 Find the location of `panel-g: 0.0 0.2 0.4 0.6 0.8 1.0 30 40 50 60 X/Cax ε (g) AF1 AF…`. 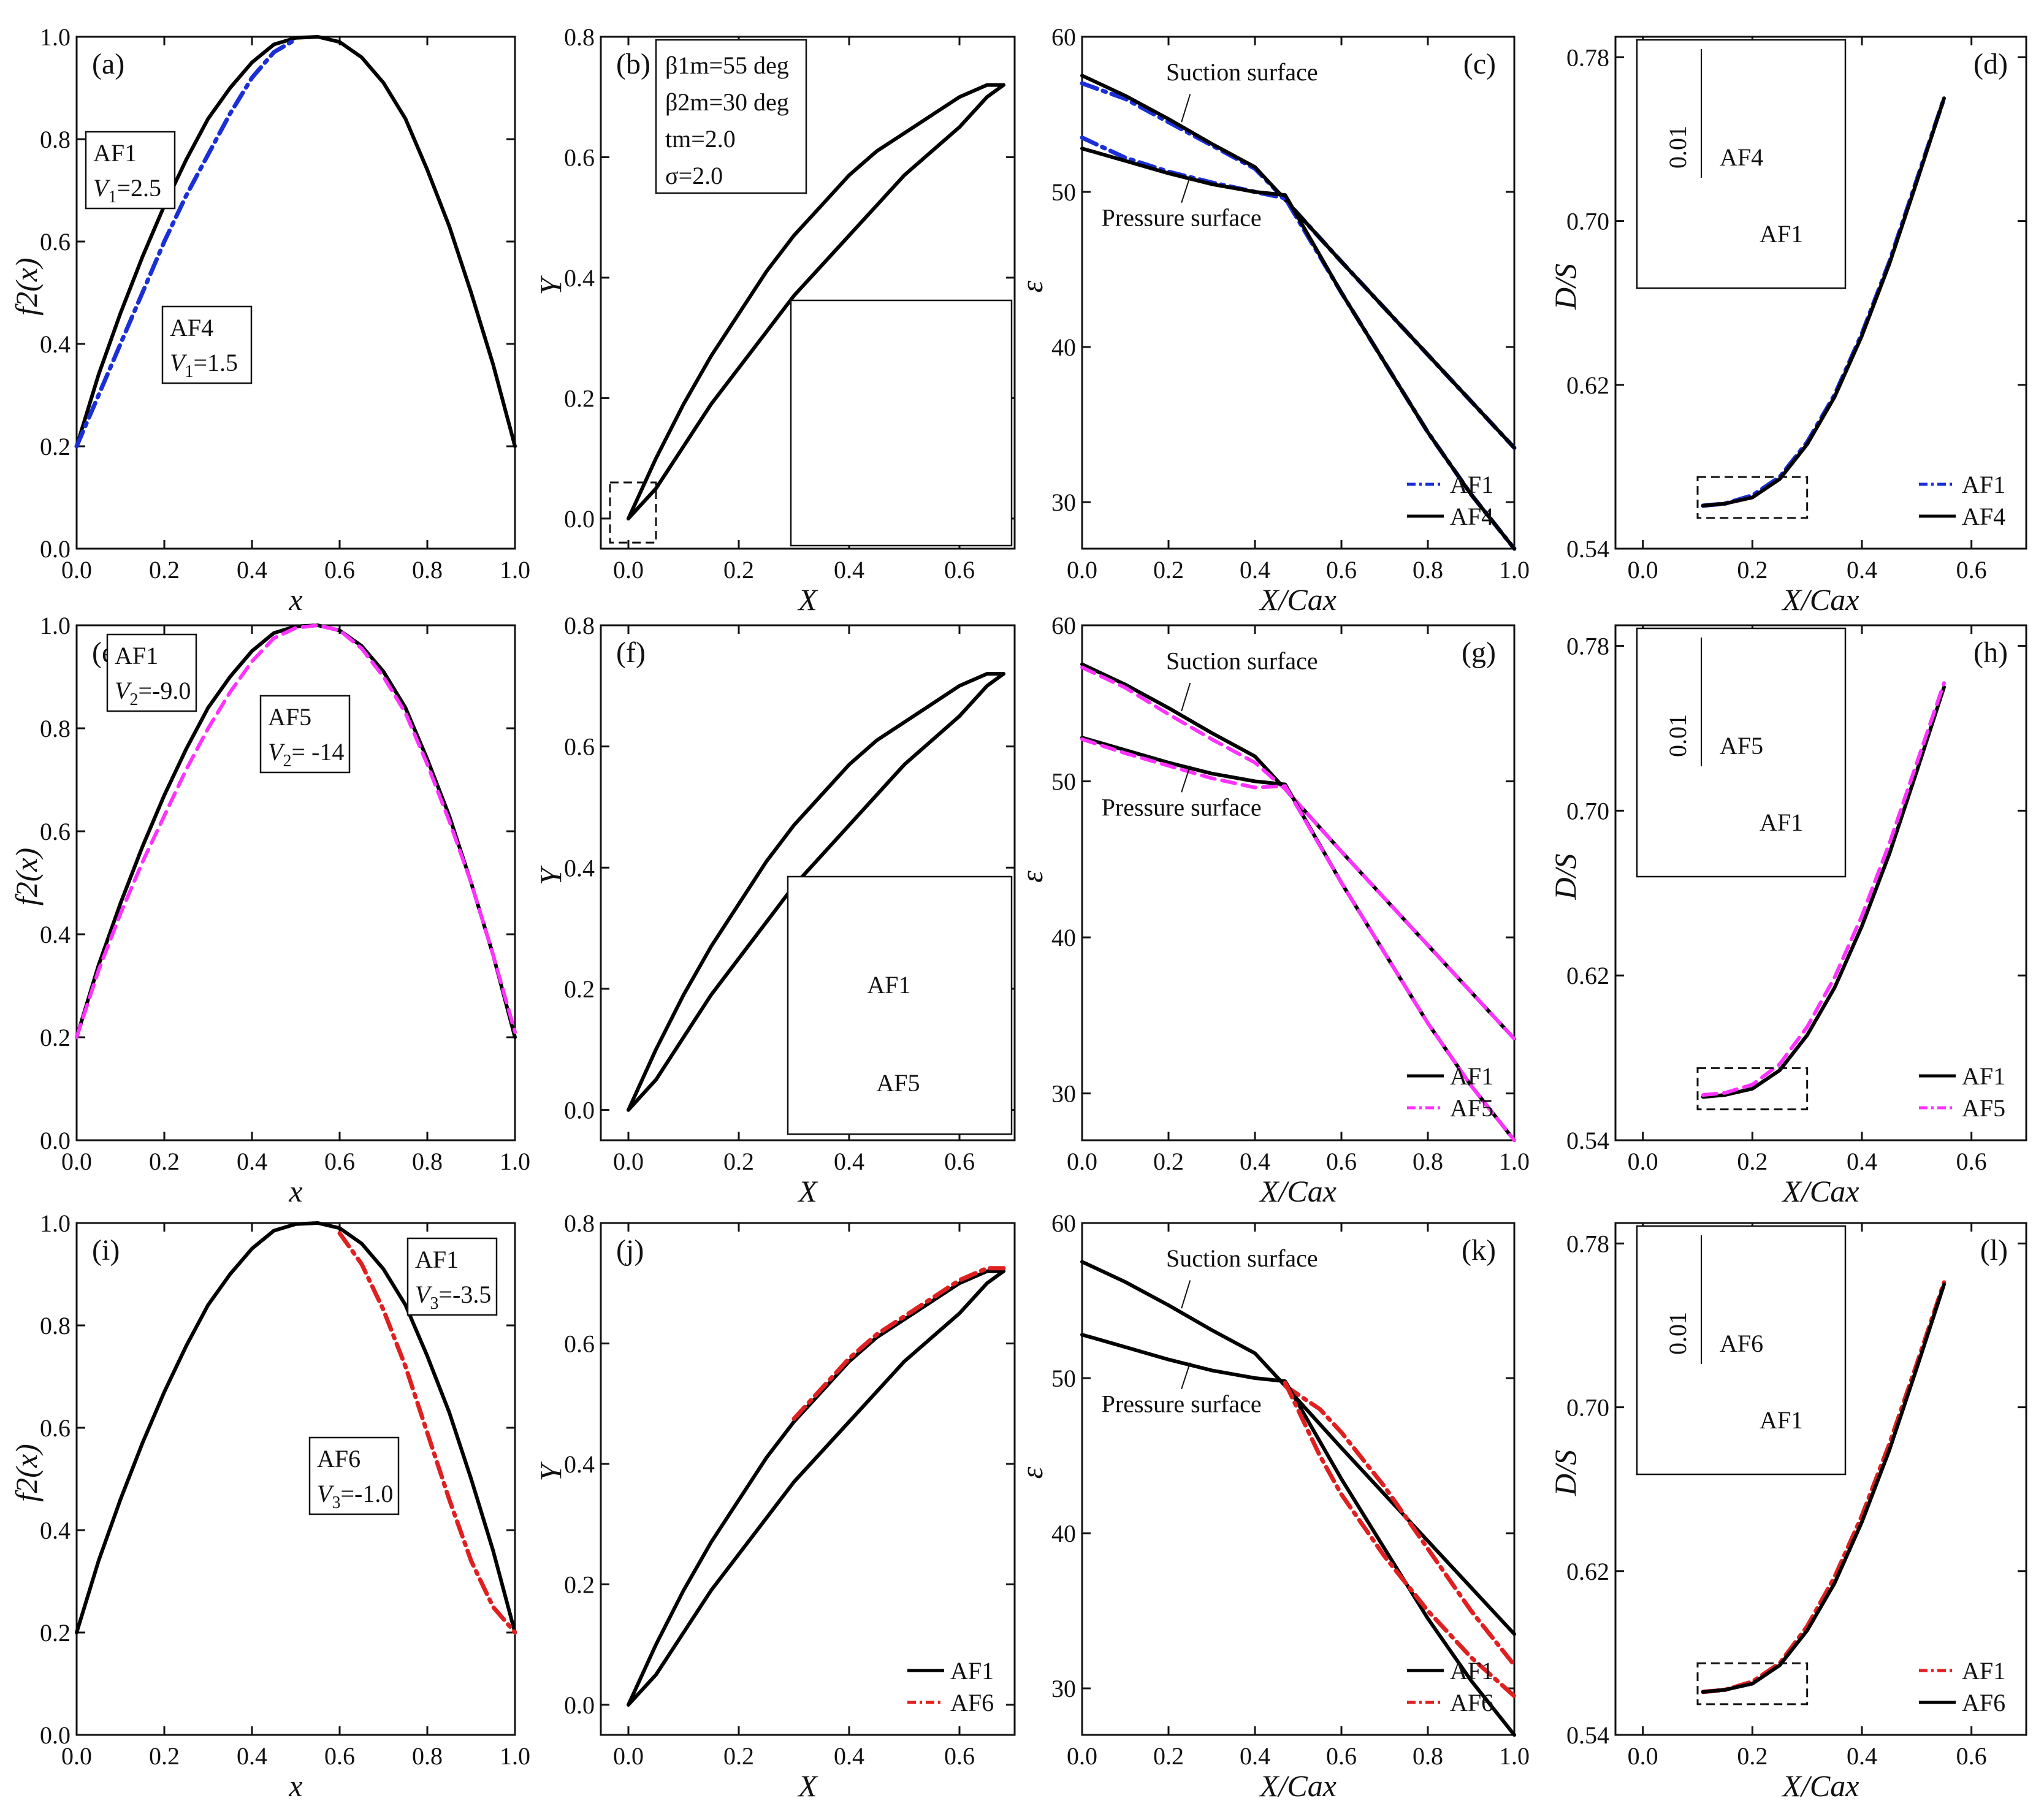

panel-g: 0.0 0.2 0.4 0.6 0.8 1.0 30 40 50 60 X/Cax ε (g) AF1 AF… is located at coordinates (1272, 910).